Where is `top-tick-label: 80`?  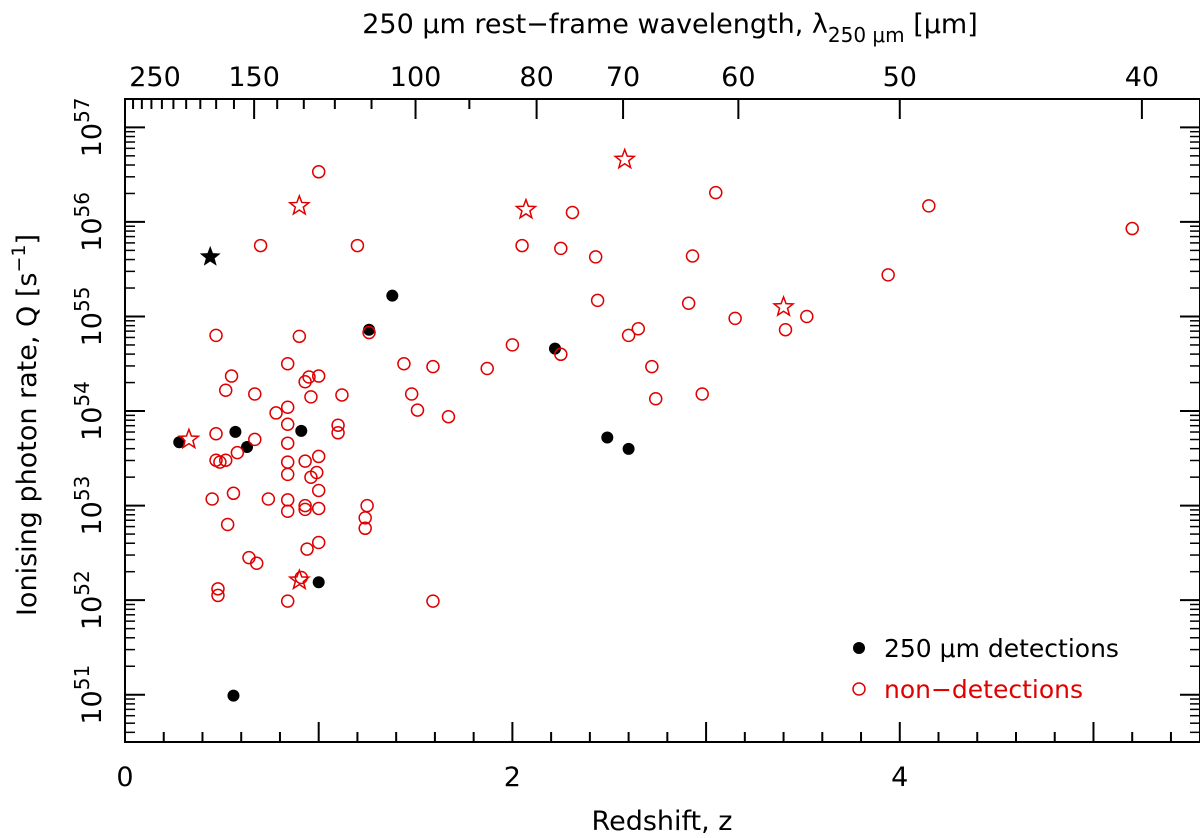
top-tick-label: 80 is located at coordinates (536, 77).